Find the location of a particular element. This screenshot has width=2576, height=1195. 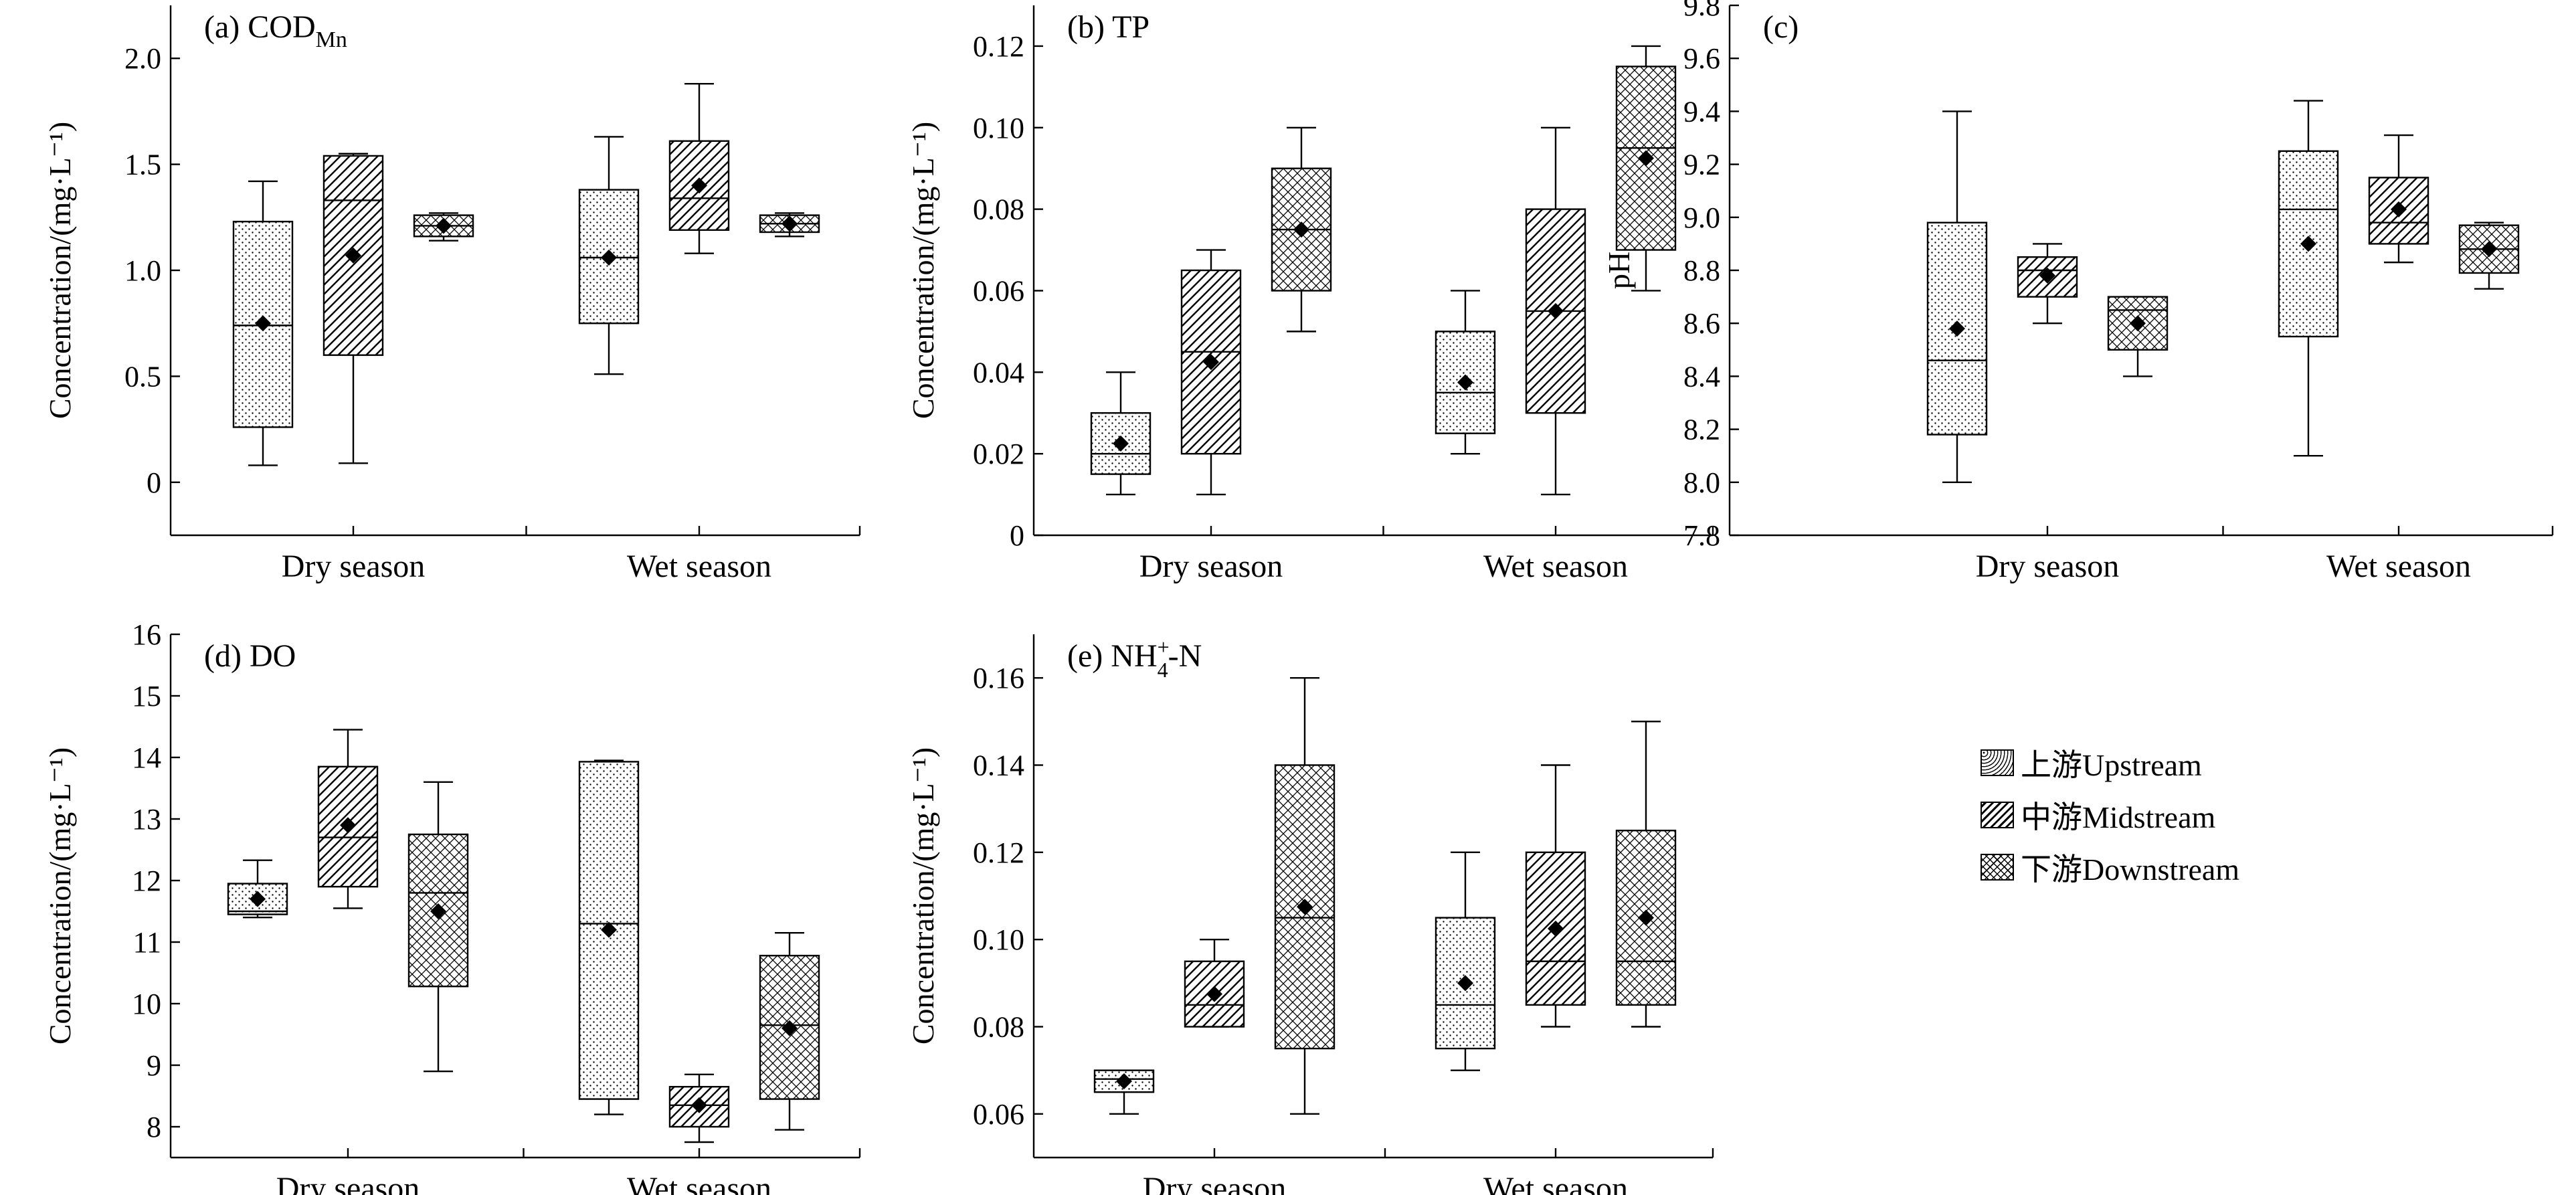

y-tick-label: 8.8 is located at coordinates (1701, 270).